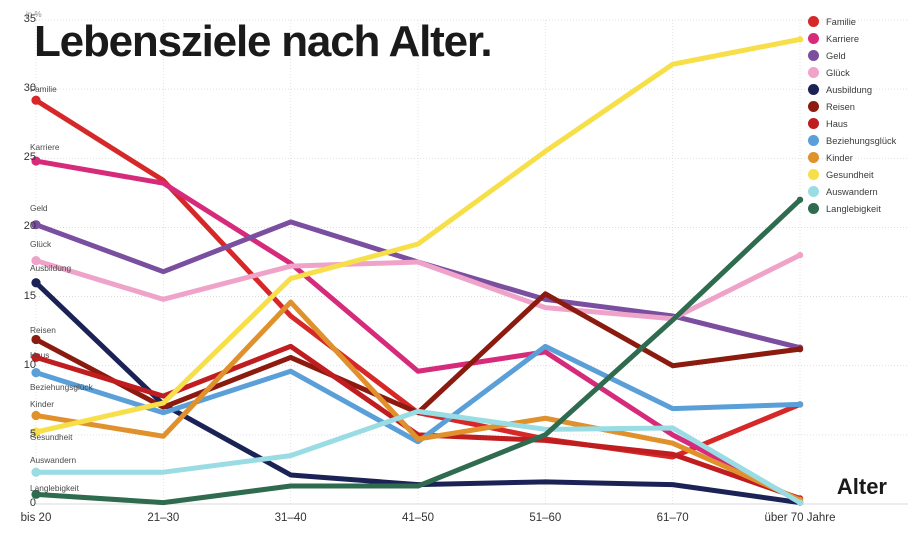 The image size is (915, 533). I want to click on inline-series-label: Kinder, so click(42, 404).